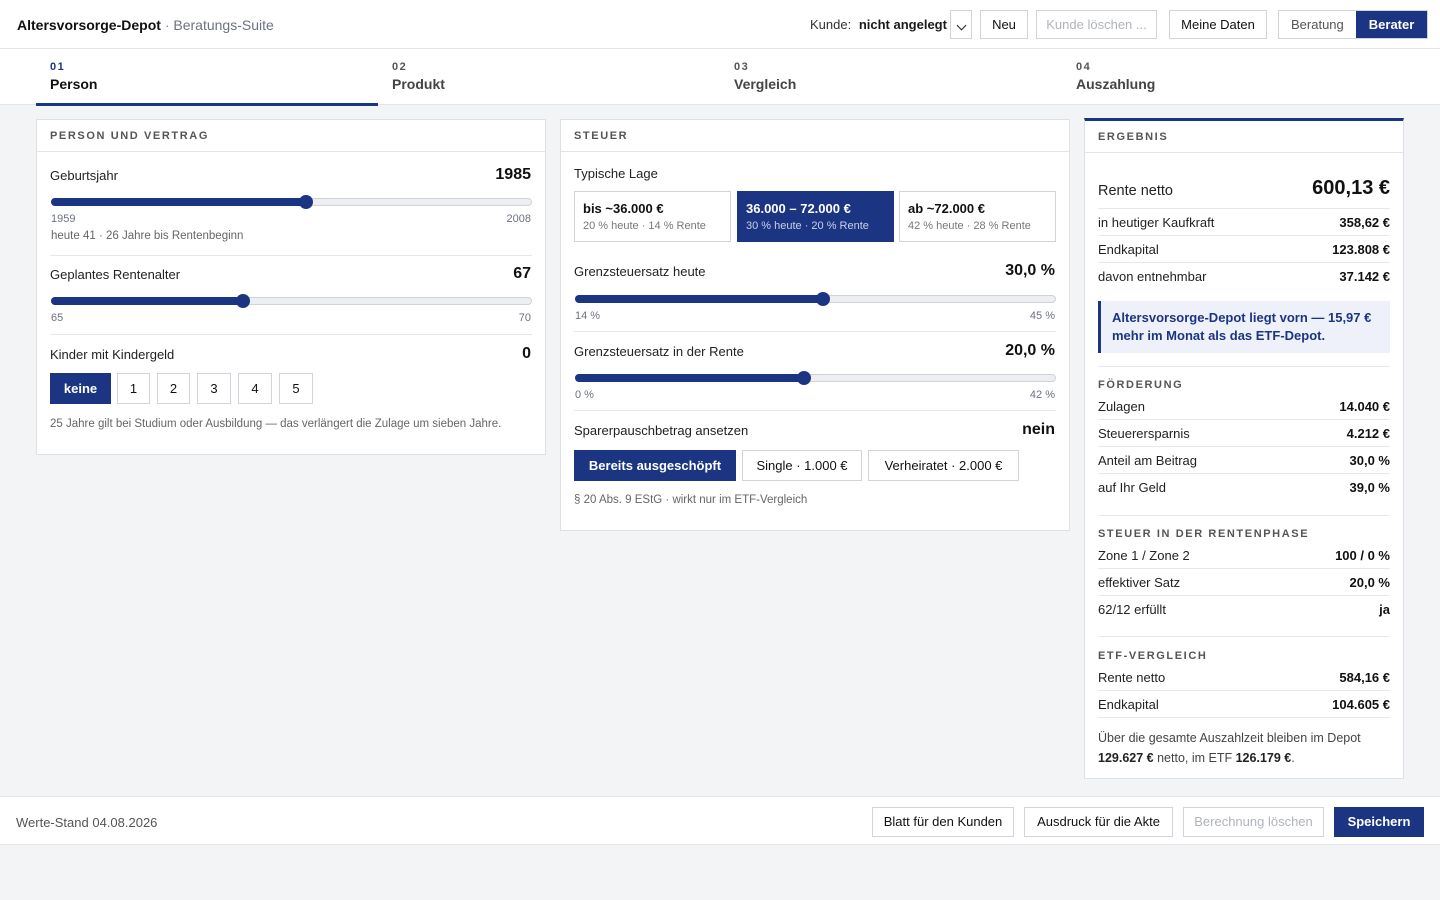 This screenshot has height=900, width=1440. Describe the element at coordinates (652, 208) in the screenshot. I see `card-title: bis ~36.000 €` at that location.